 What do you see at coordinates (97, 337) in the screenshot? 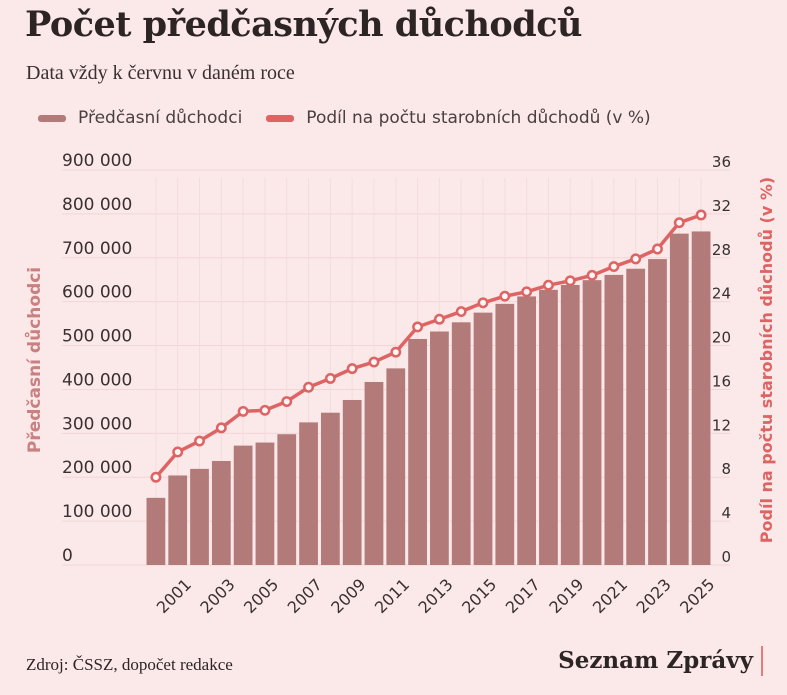
I see `left-tick-label: 500 000` at bounding box center [97, 337].